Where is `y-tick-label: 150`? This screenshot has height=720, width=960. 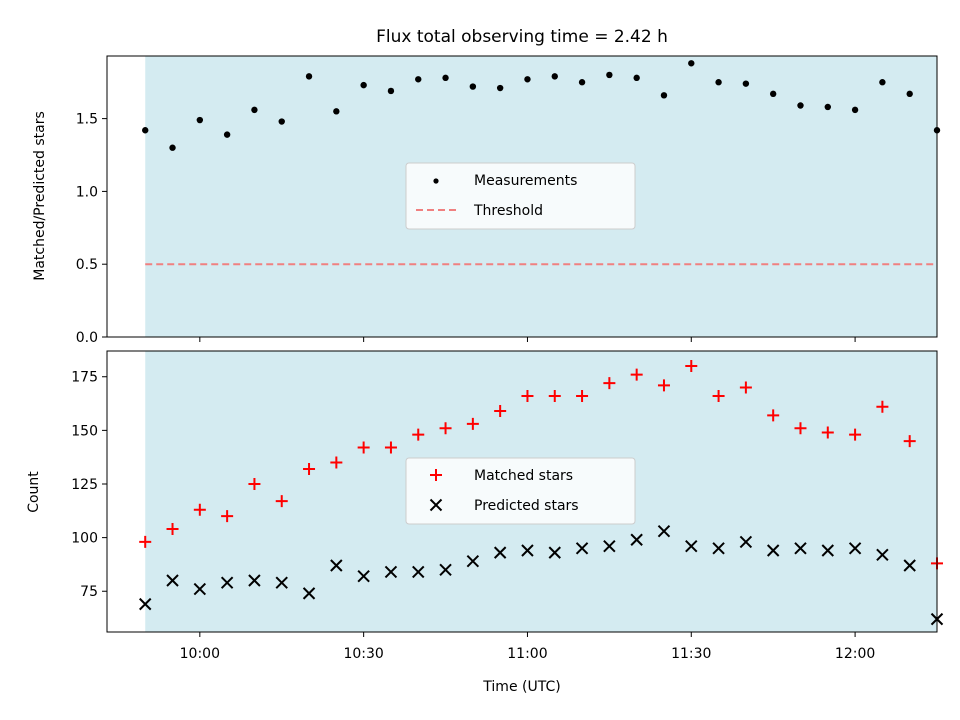
y-tick-label: 150 is located at coordinates (84, 431).